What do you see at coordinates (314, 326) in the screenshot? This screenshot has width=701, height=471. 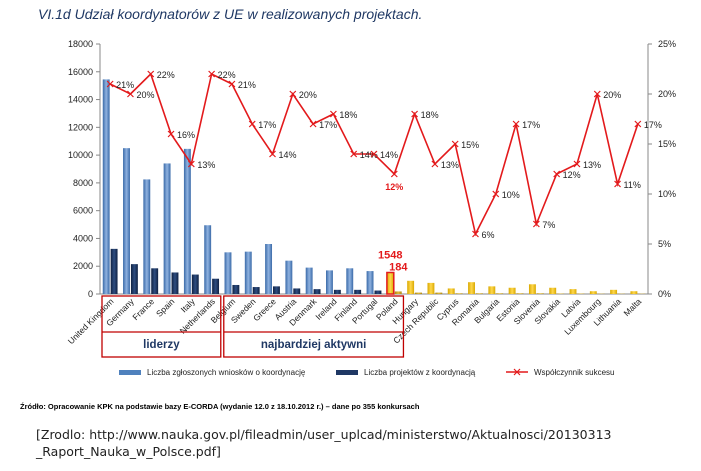 I see `group-box` at bounding box center [314, 326].